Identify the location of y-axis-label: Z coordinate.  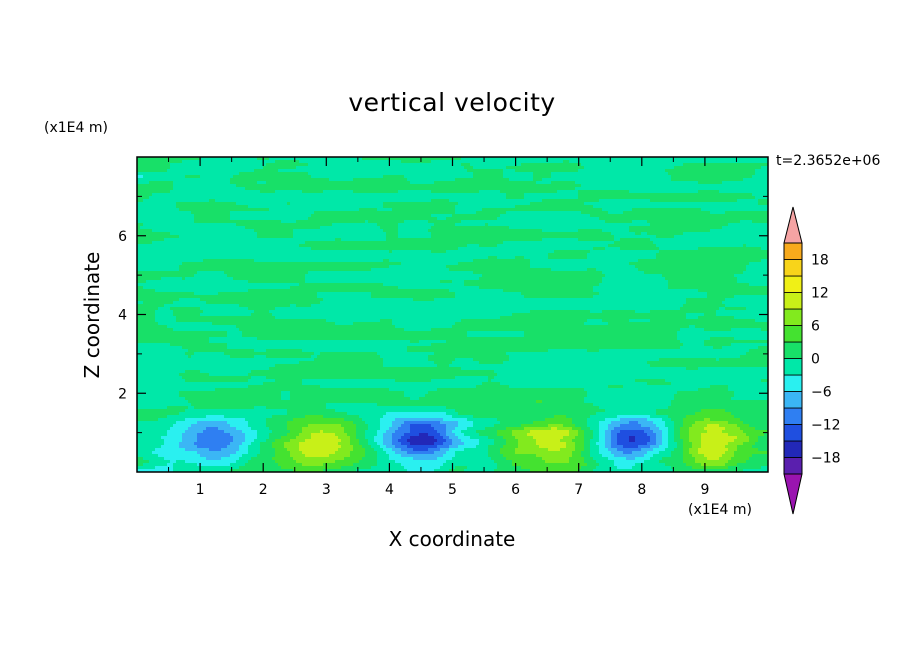
(92, 315).